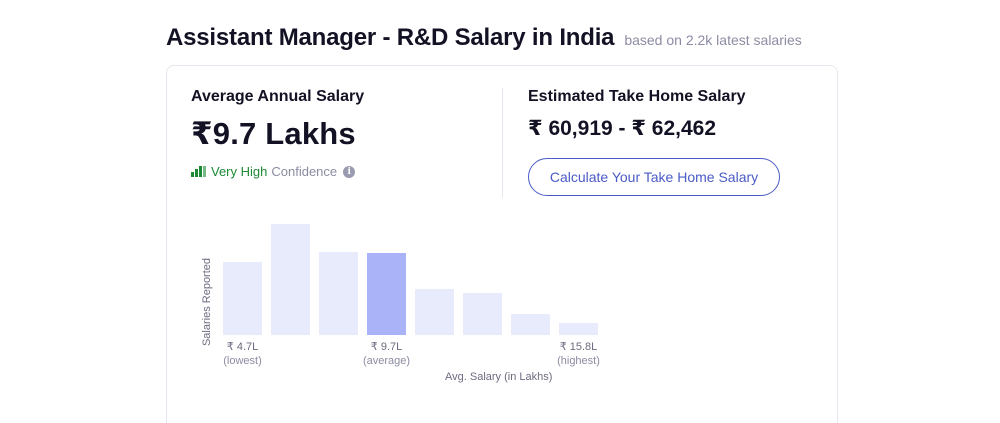 The width and height of the screenshot is (1000, 423). What do you see at coordinates (239, 171) in the screenshot?
I see `confidence-level: Very High` at bounding box center [239, 171].